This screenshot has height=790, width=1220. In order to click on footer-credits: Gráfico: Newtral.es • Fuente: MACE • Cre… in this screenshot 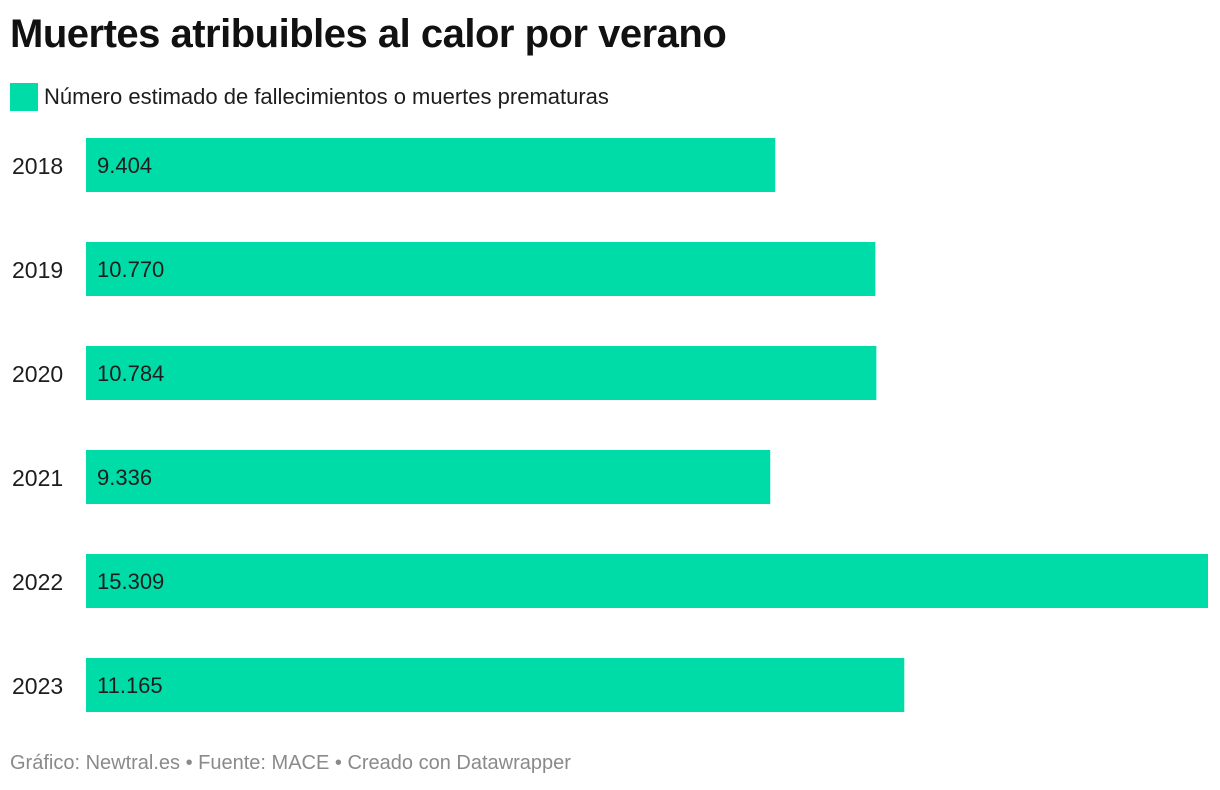, I will do `click(290, 763)`.